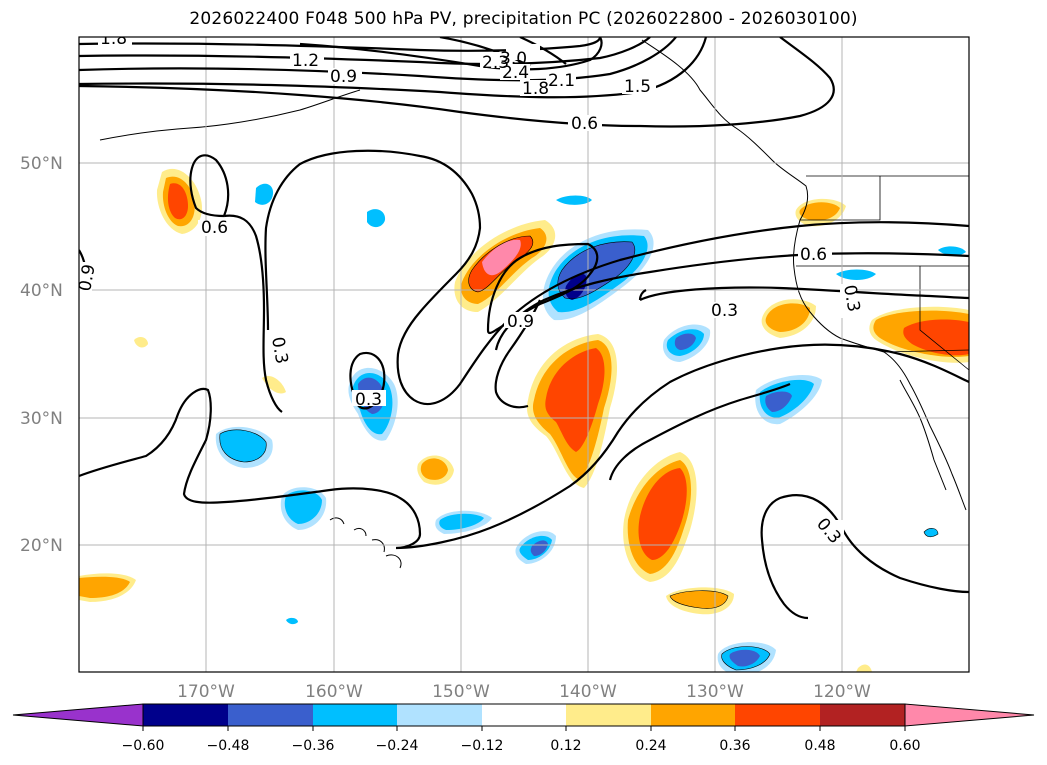 The width and height of the screenshot is (1047, 765). I want to click on outline-warm-se, so click(699, 599).